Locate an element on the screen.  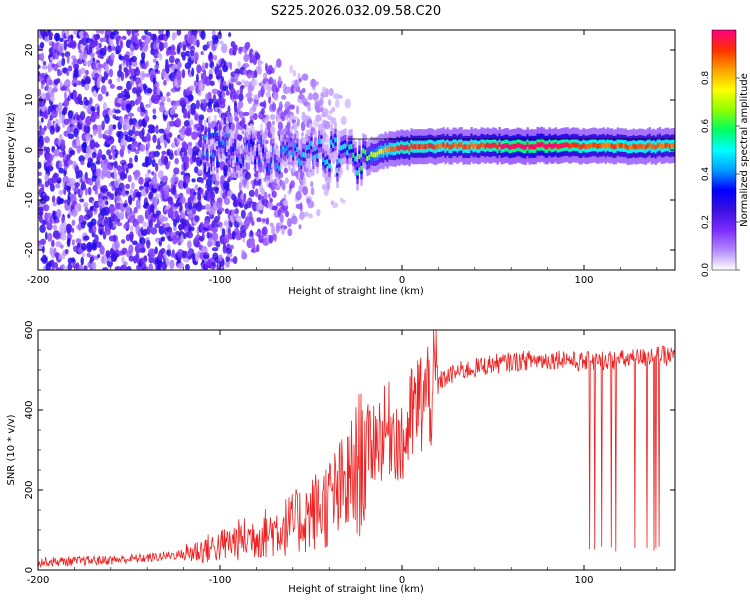
spectrogram-ytick-label: -10 is located at coordinates (29, 200).